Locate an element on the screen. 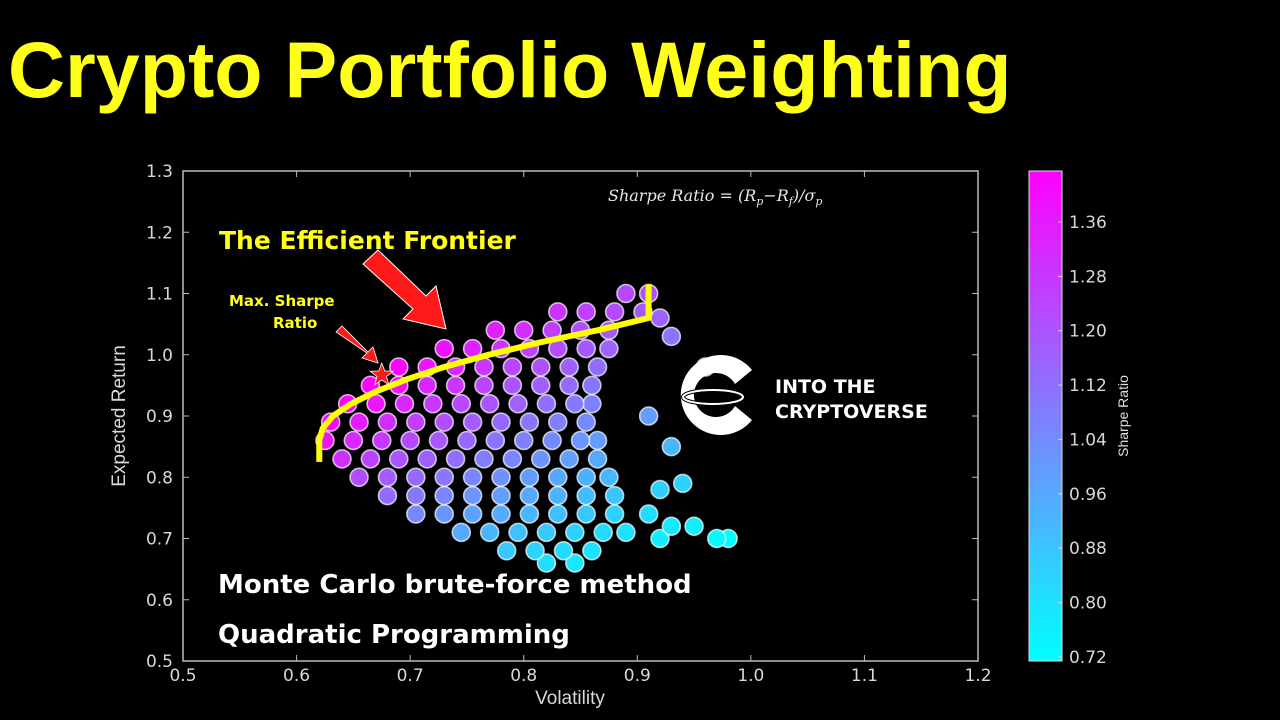  colorbar-ticks: 0.72 0.80 0.88 0.96 1.04 1.12 1.20 1.28 1.36 is located at coordinates (1082, 440).